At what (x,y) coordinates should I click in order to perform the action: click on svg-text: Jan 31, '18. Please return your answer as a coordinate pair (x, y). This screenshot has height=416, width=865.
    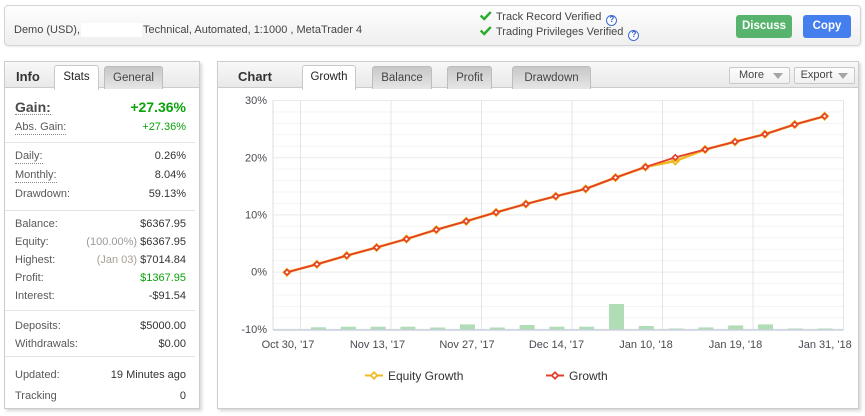
    Looking at the image, I should click on (824, 345).